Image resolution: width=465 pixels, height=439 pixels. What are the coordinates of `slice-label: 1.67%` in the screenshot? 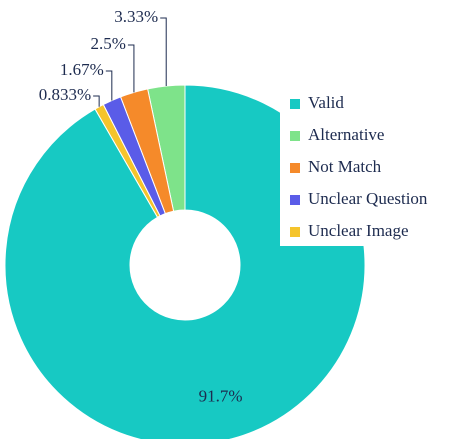 It's located at (82, 69).